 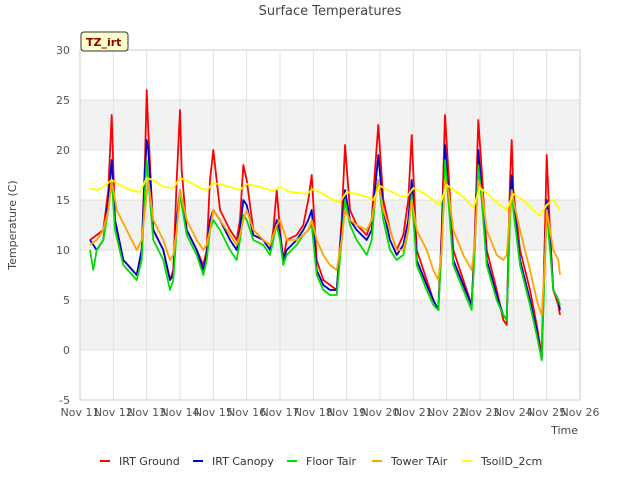 I want to click on legend-label: IRT Canopy, so click(x=243, y=461).